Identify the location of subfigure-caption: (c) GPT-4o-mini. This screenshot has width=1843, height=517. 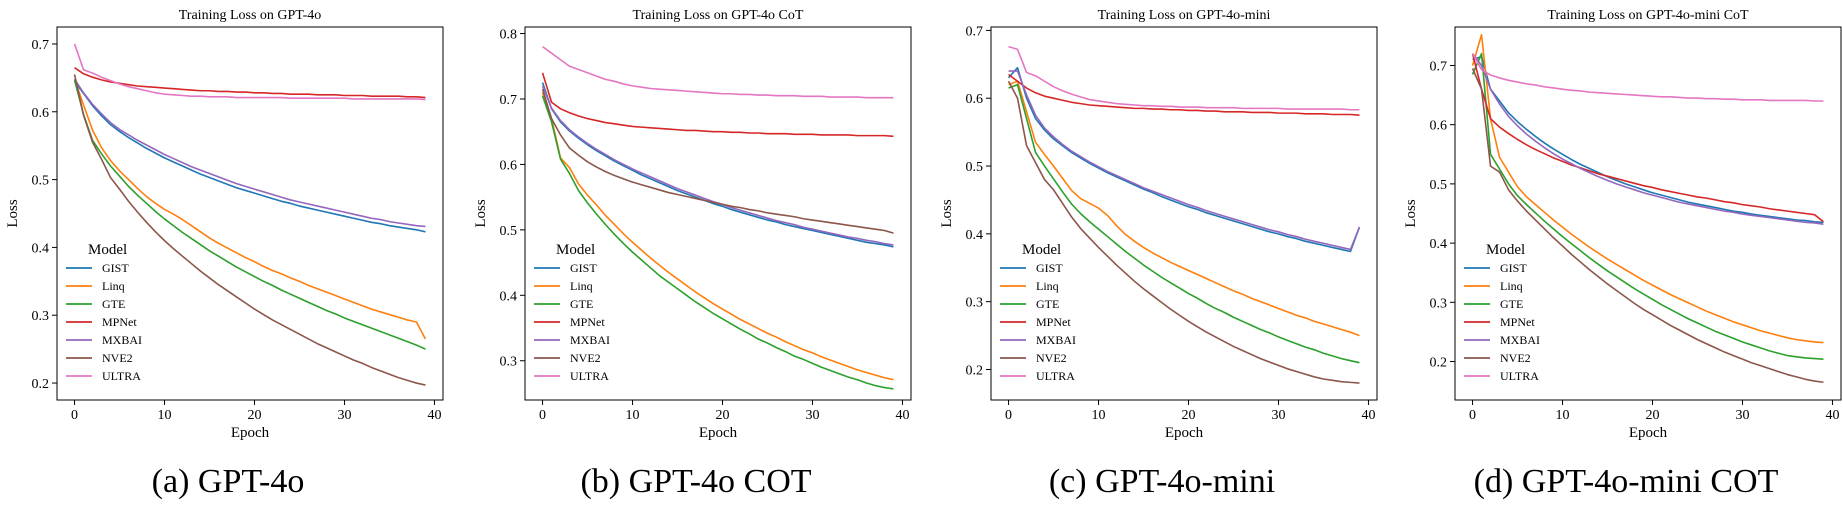
(1162, 481).